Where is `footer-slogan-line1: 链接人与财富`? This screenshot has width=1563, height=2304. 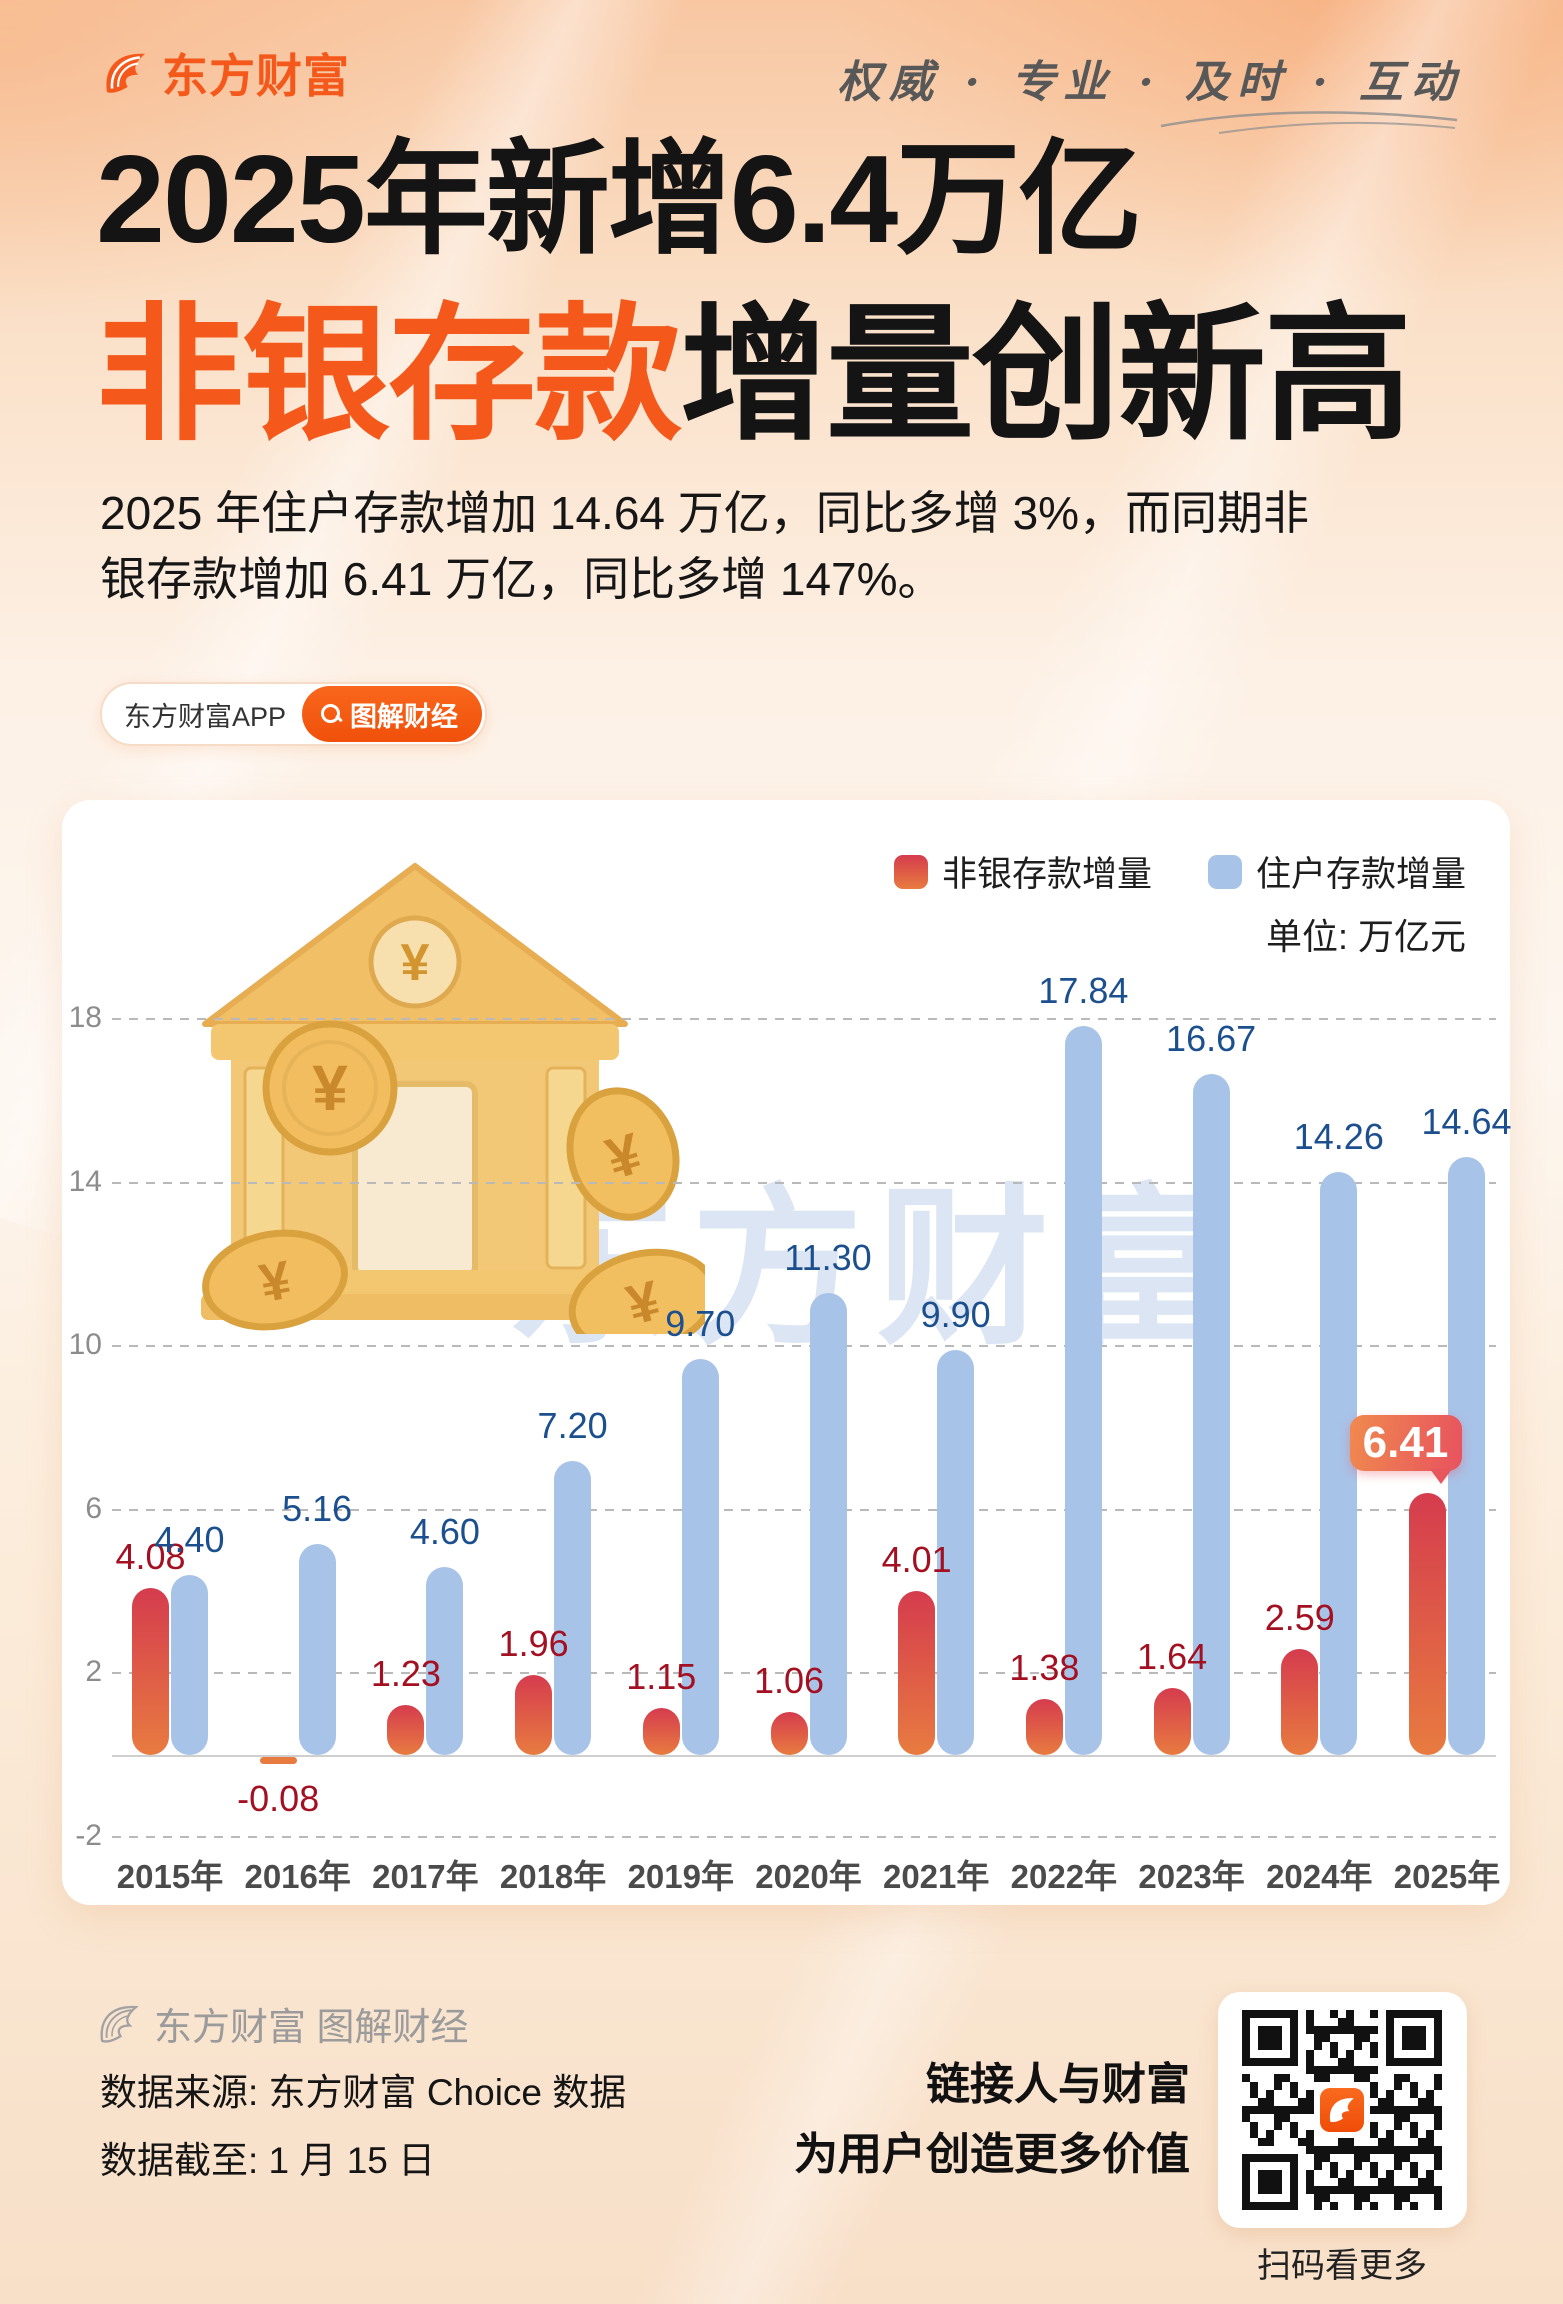
footer-slogan-line1: 链接人与财富 is located at coordinates (1058, 2084).